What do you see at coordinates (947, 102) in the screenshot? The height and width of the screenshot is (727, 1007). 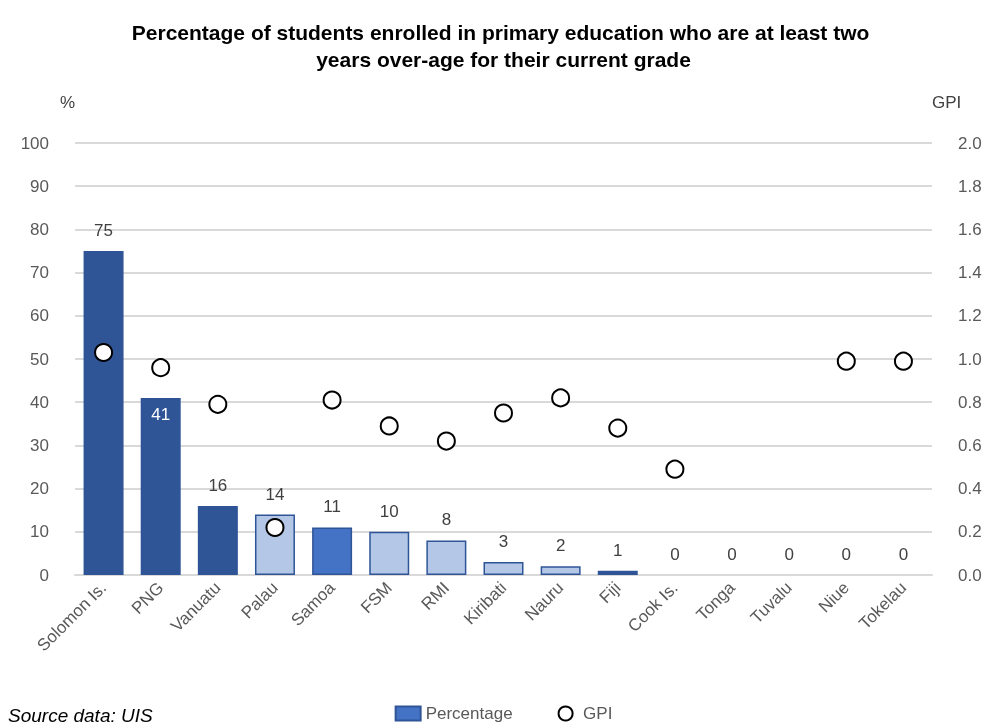 I see `y2-axis-title: GPI` at bounding box center [947, 102].